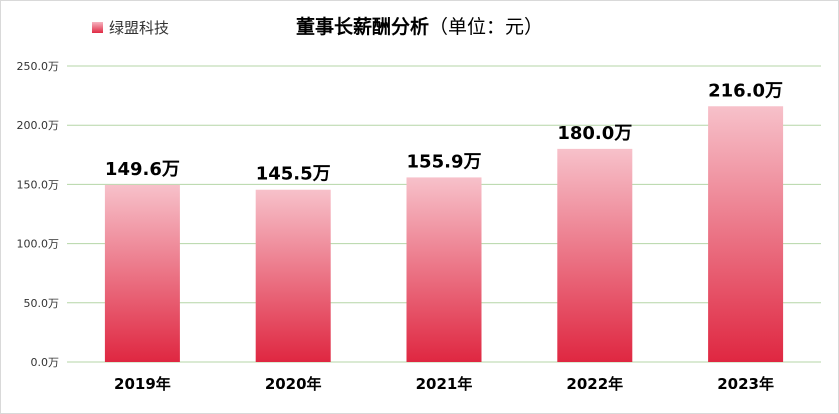 This screenshot has width=839, height=414. Describe the element at coordinates (97, 27) in the screenshot. I see `legend-swatch` at that location.